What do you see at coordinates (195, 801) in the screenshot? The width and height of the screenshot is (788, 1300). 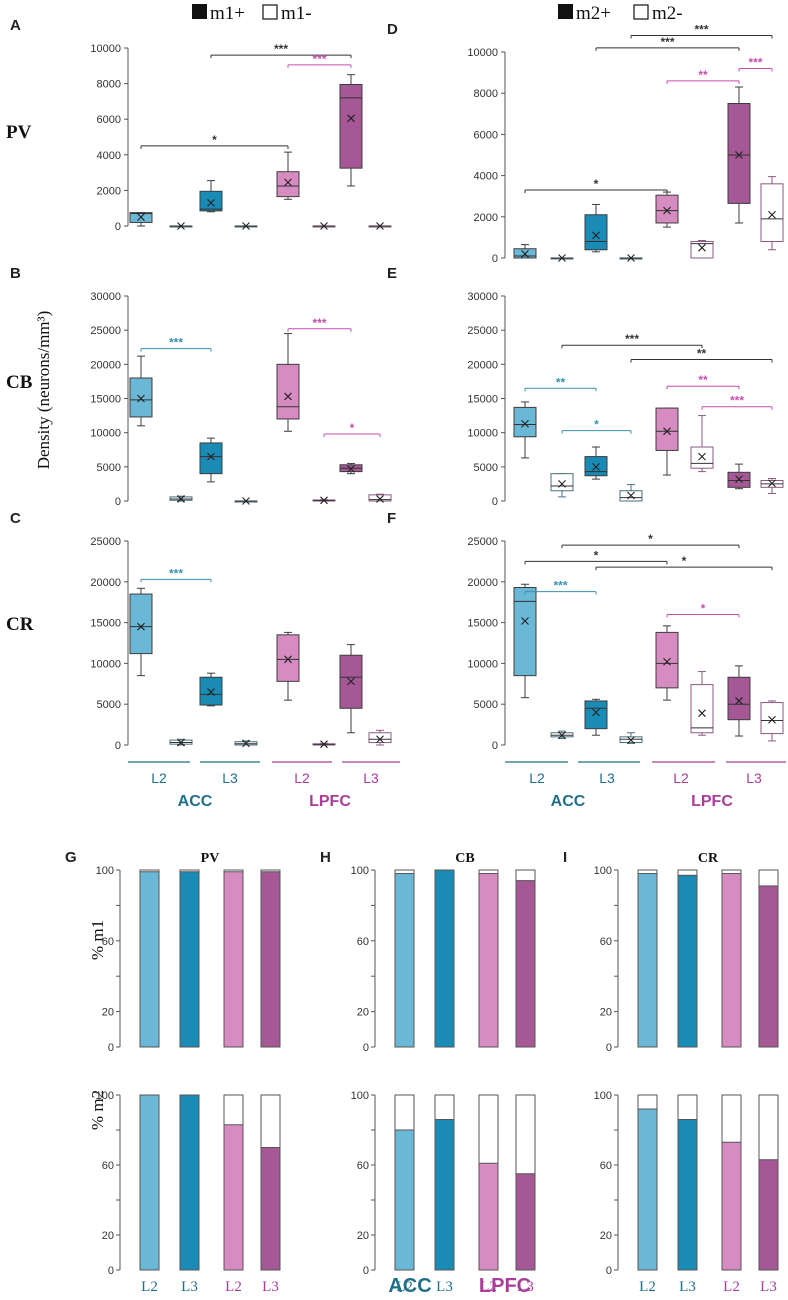 I see `region-acc: ACC` at bounding box center [195, 801].